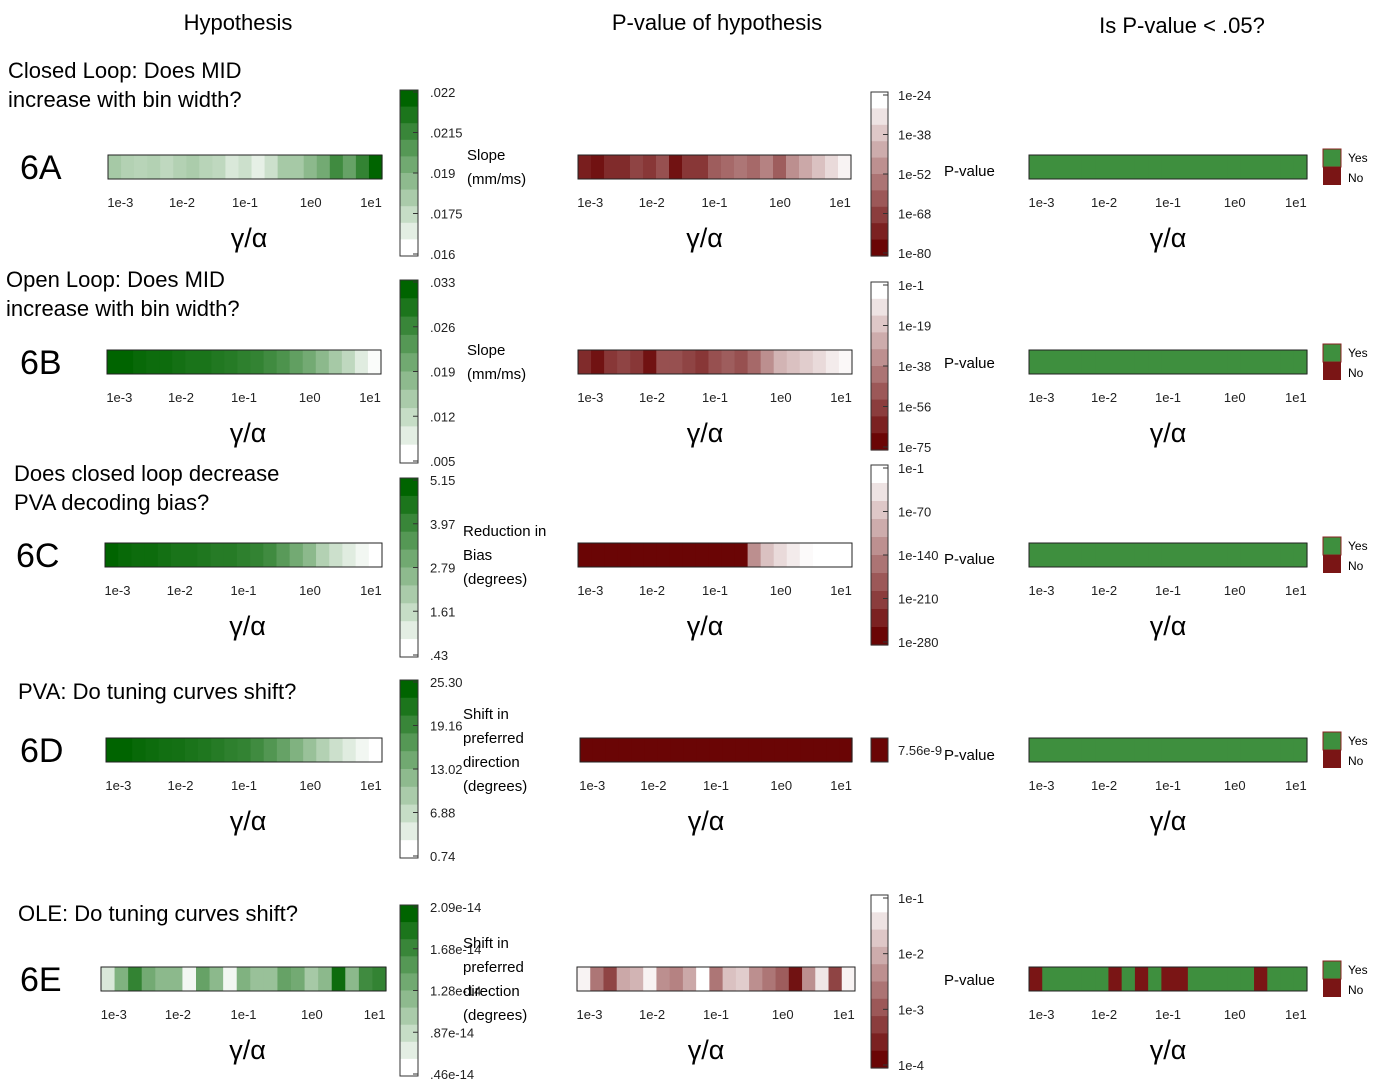  Describe the element at coordinates (247, 626) in the screenshot. I see `hypothesis-x-axis-label-6c: γ/α` at that location.